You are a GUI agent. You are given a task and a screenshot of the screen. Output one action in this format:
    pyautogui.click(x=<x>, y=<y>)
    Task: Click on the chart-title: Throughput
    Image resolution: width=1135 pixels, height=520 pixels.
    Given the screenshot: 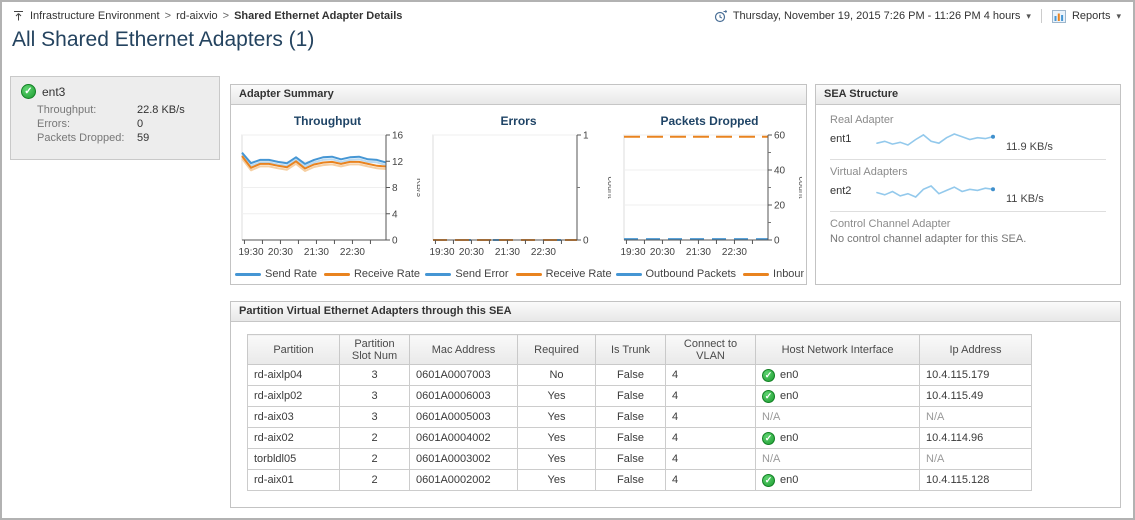 What is the action you would take?
    pyautogui.click(x=327, y=121)
    